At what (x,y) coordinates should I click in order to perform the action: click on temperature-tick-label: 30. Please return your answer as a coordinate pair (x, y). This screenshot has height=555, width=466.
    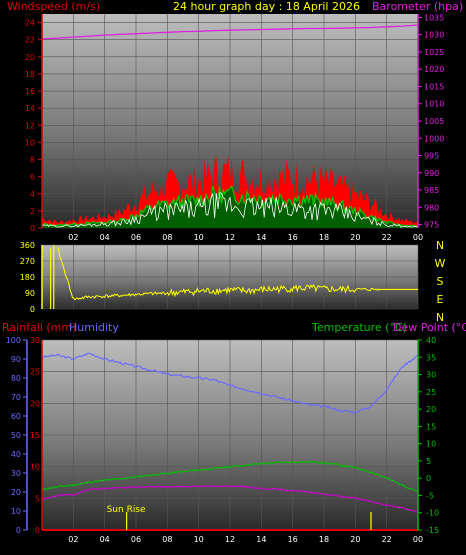
    Looking at the image, I should click on (431, 375).